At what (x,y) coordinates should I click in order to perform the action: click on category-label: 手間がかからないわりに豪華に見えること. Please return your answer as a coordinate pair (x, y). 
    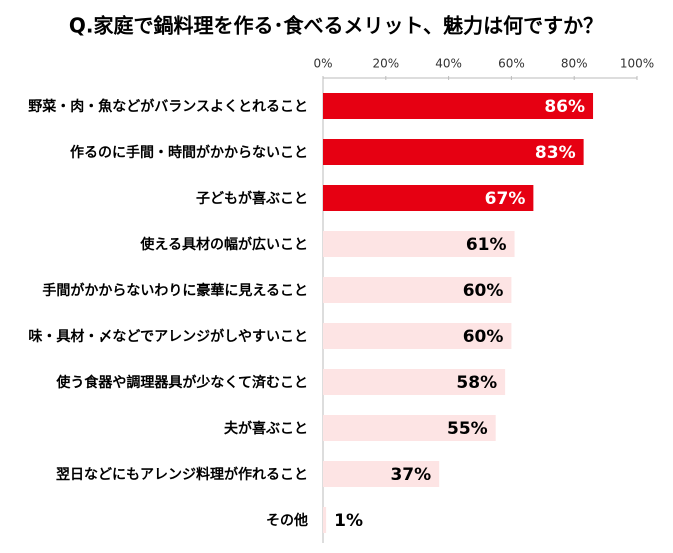
    Looking at the image, I should click on (175, 290).